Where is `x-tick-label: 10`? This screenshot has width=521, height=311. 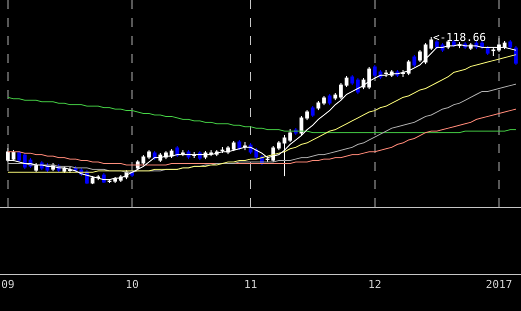
x-tick-label: 10 is located at coordinates (132, 285).